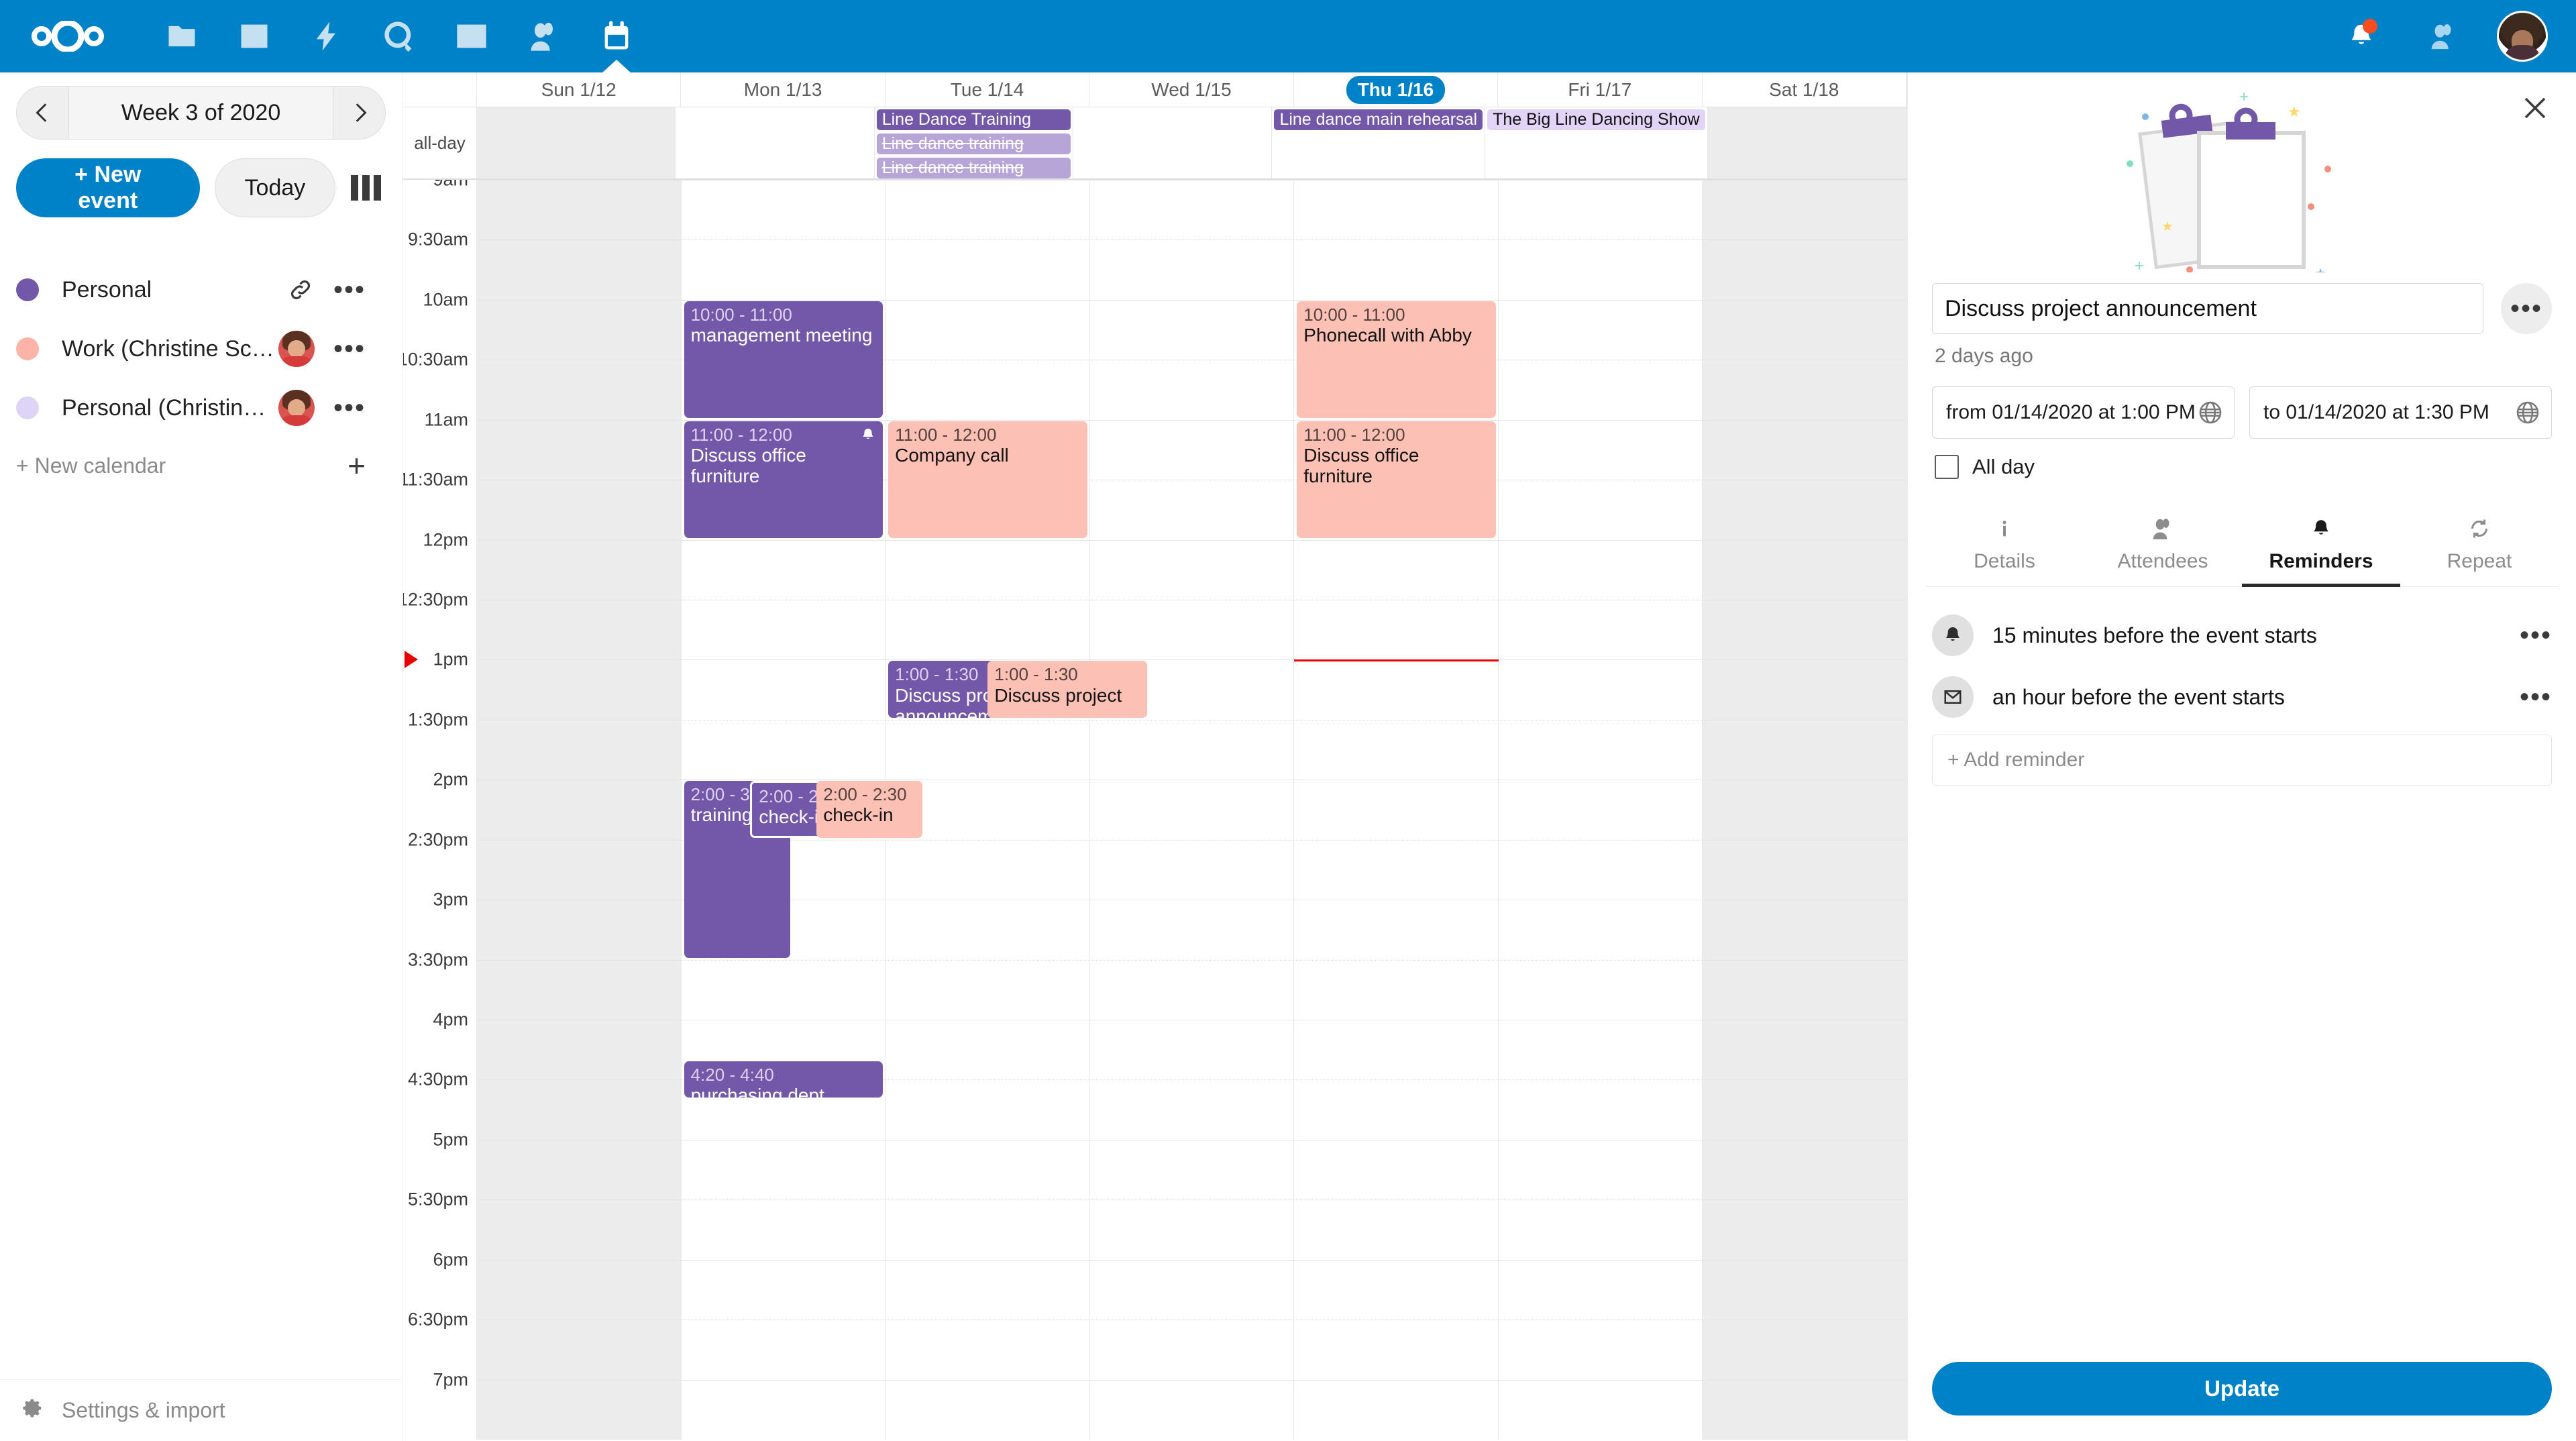  What do you see at coordinates (399, 36) in the screenshot?
I see `search-app-icon` at bounding box center [399, 36].